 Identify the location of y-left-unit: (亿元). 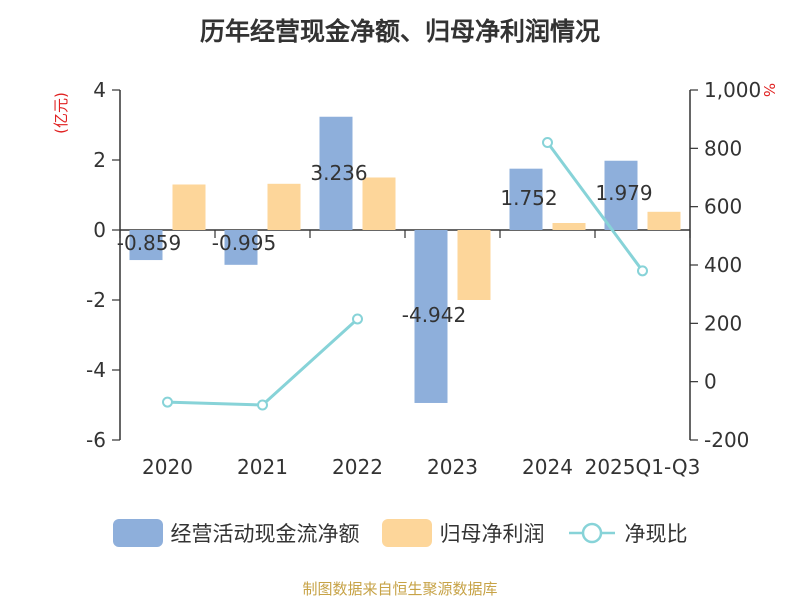
(61, 113).